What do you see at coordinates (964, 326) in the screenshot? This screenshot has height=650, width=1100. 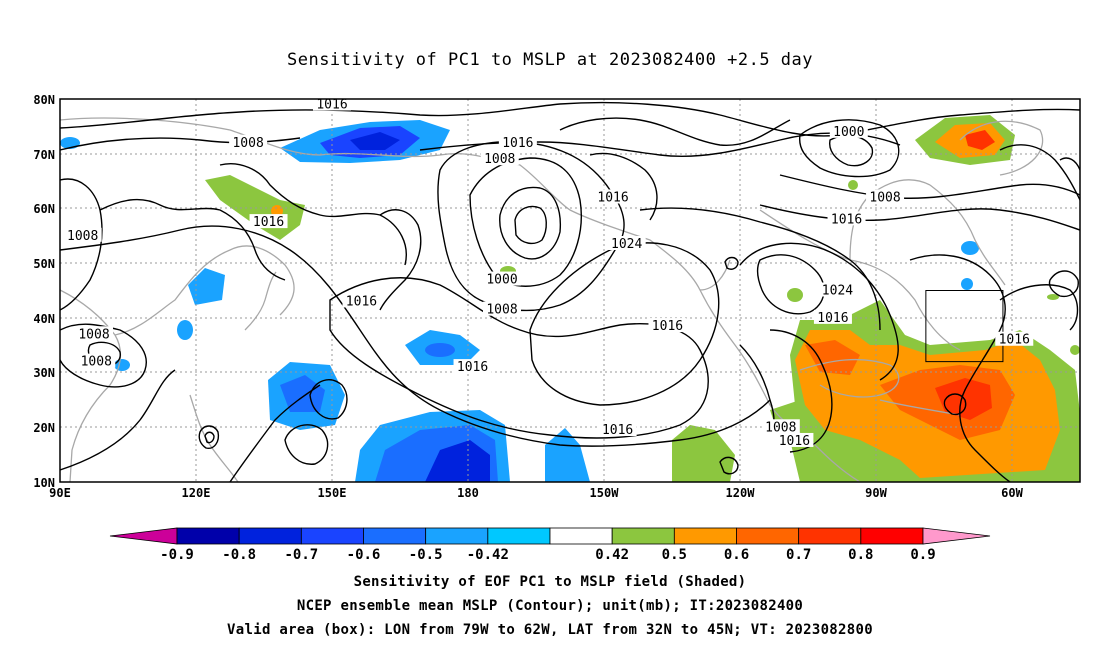 I see `valid-area-box` at bounding box center [964, 326].